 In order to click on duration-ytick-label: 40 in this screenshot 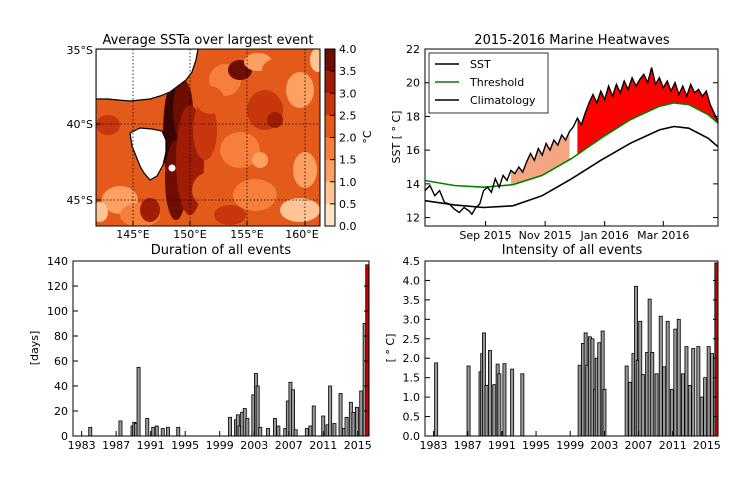, I will do `click(61, 386)`.